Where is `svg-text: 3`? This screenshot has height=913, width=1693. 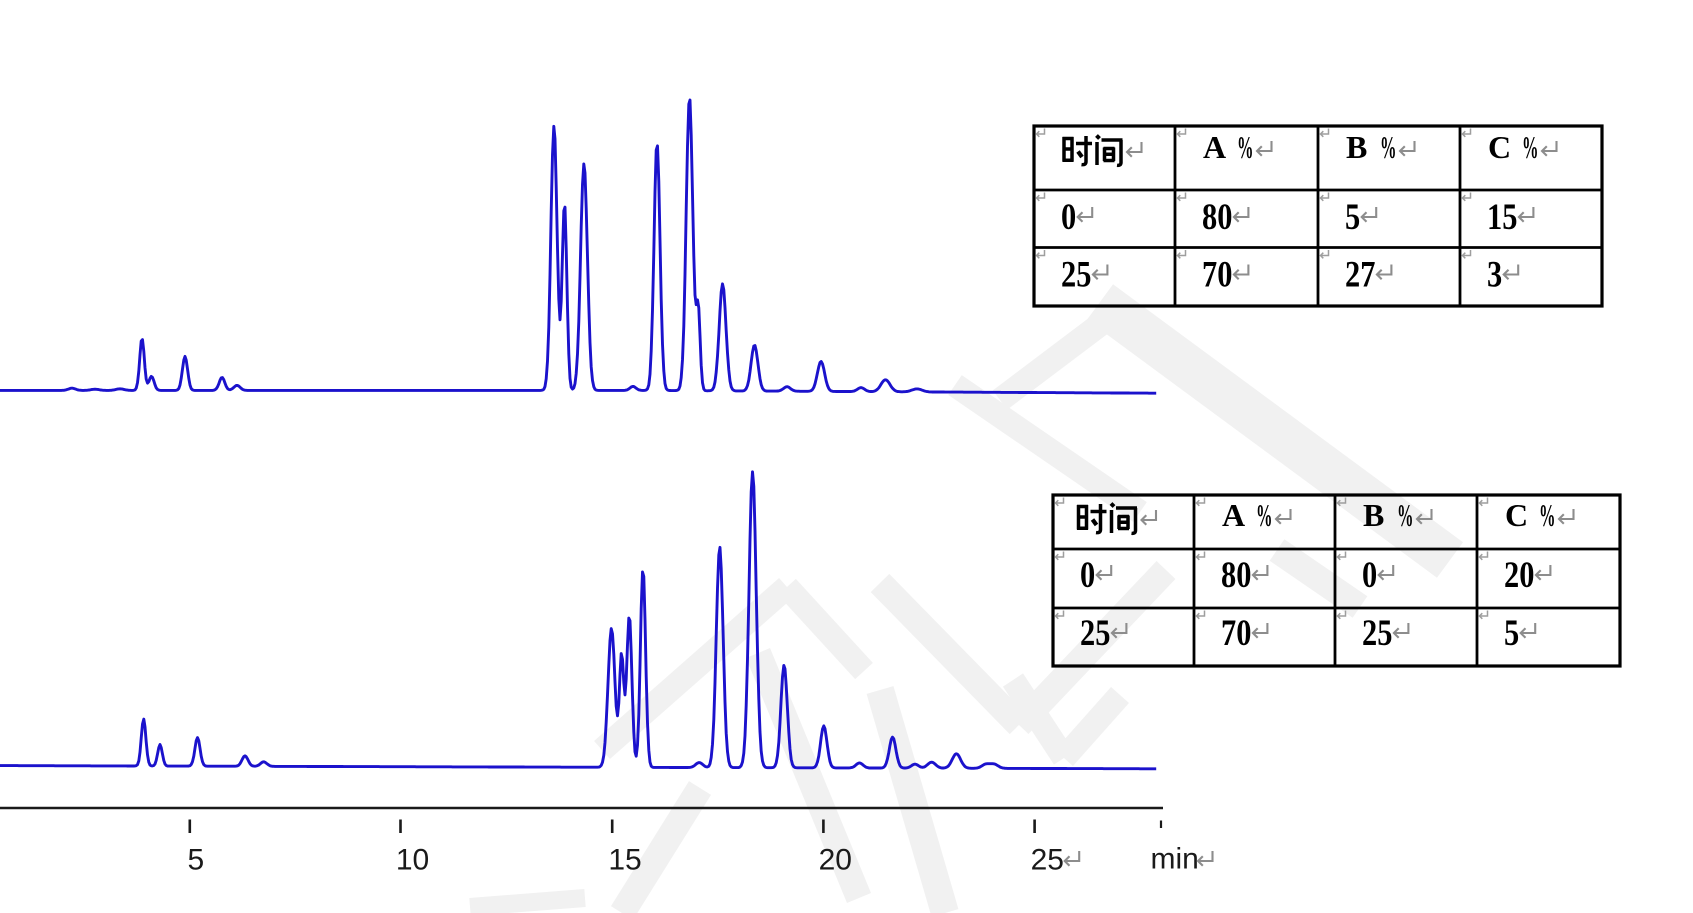
svg-text: 3 is located at coordinates (1494, 275).